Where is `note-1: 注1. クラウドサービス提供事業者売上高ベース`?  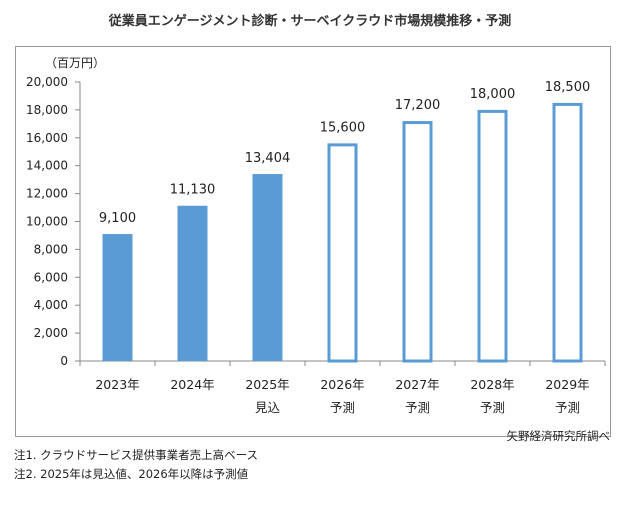 note-1: 注1. クラウドサービス提供事業者売上高ベース is located at coordinates (136, 455).